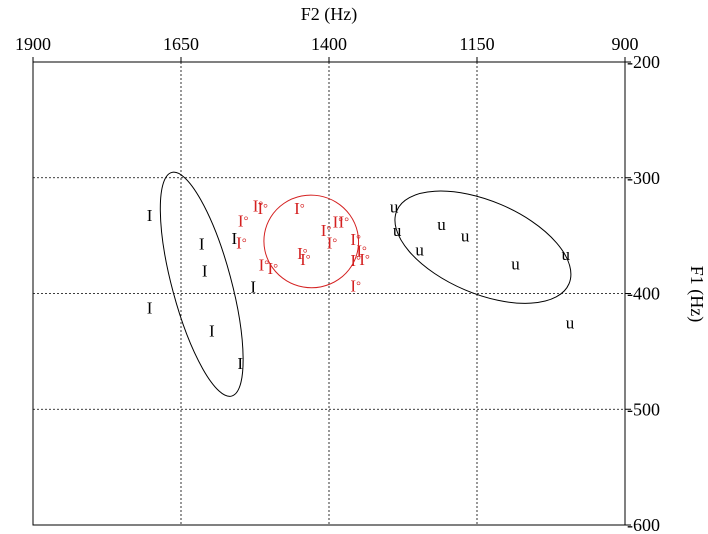  Describe the element at coordinates (329, 44) in the screenshot. I see `x-tick-label: 1400` at that location.